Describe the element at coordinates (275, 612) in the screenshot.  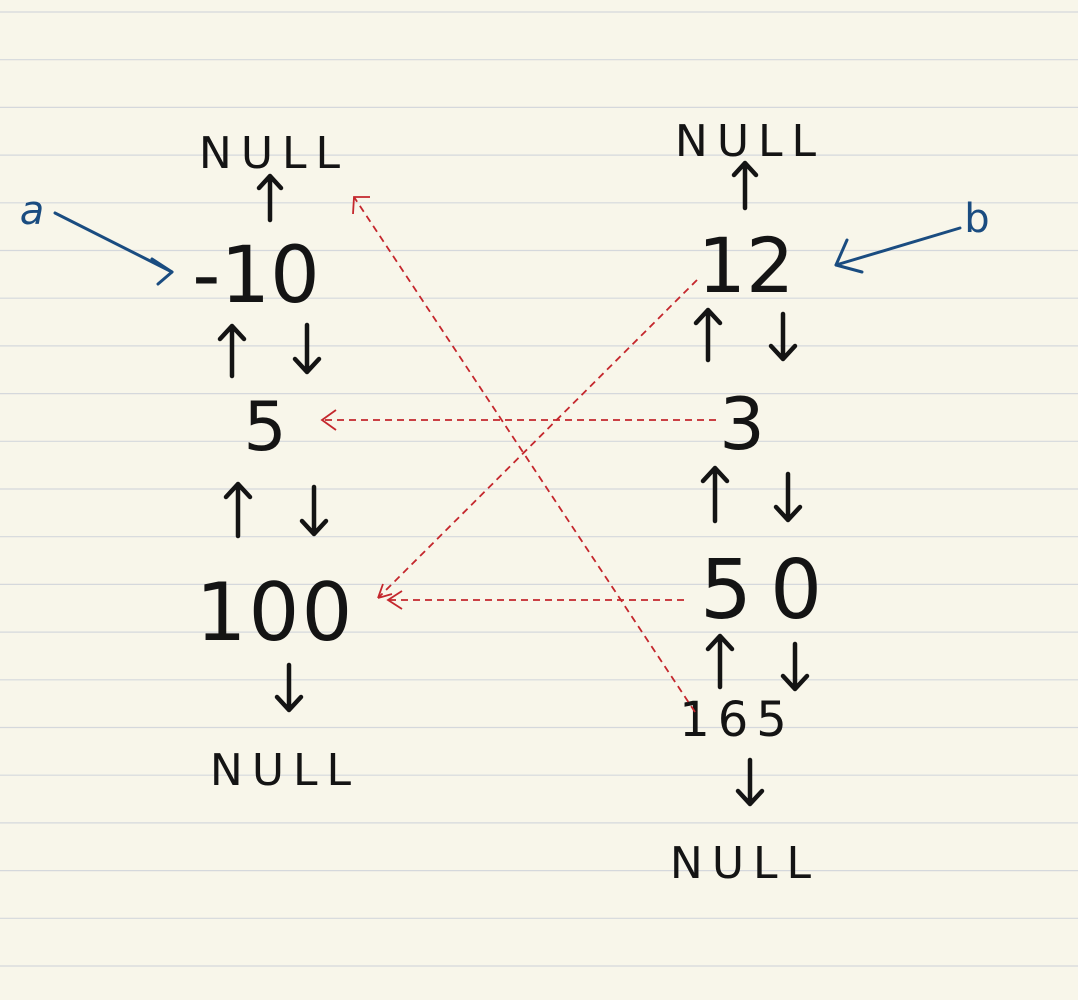
I see `list-a-node-100: 100` at that location.